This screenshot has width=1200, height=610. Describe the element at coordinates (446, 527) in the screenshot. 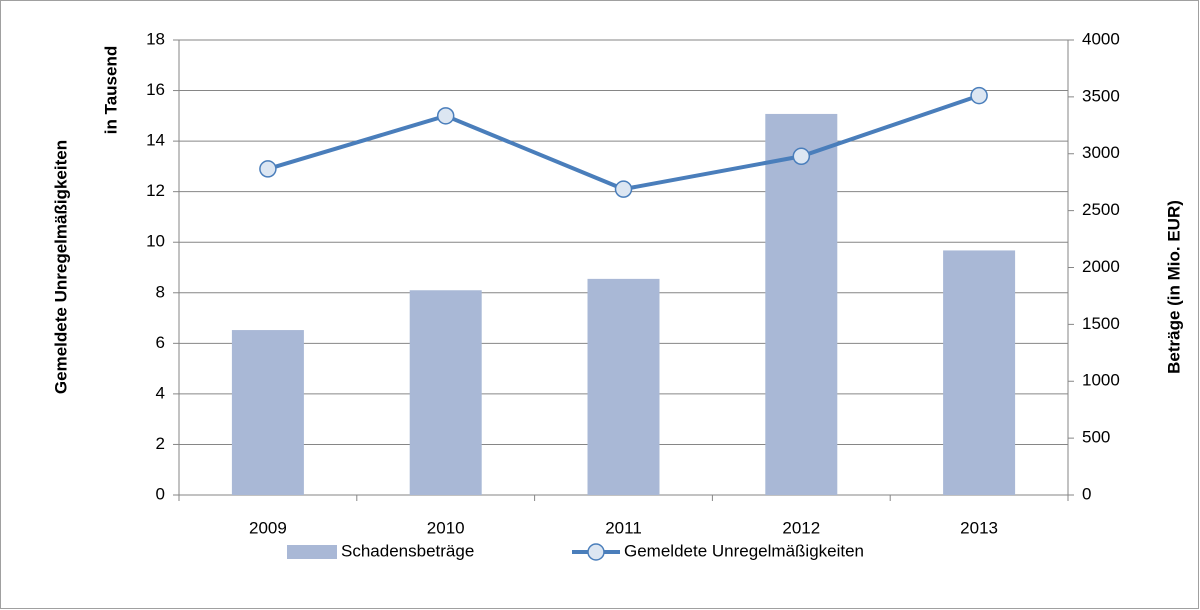

I see `x-tick-label: 2010` at that location.